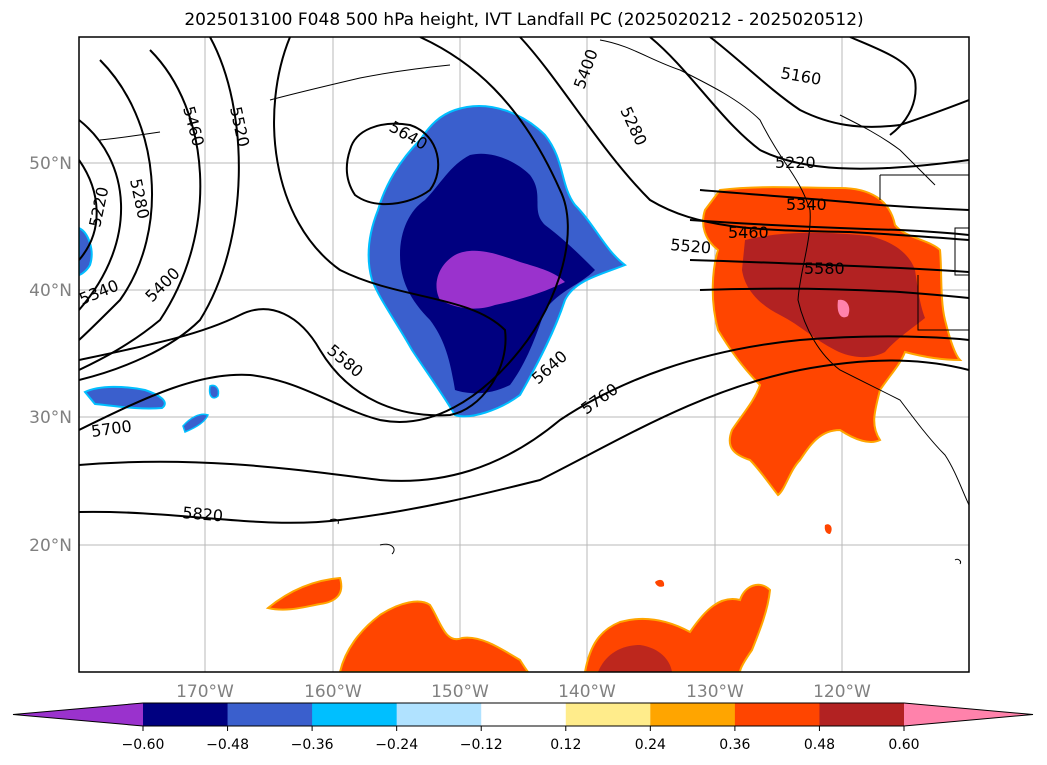  What do you see at coordinates (523, 692) in the screenshot?
I see `longitude-labels: 170°W 160°W 150°W 140°W 130°W 120°W` at bounding box center [523, 692].